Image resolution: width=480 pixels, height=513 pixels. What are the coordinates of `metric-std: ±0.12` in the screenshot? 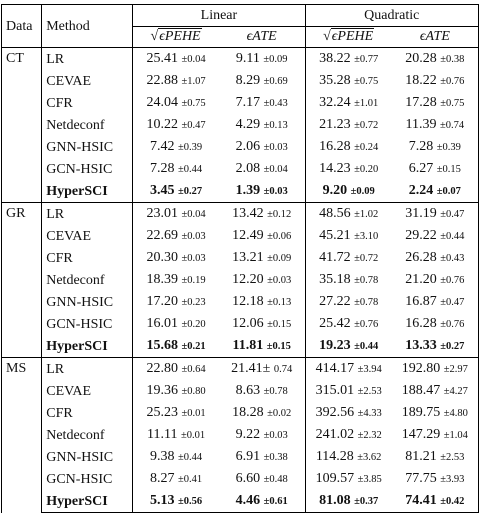 It's located at (279, 214).